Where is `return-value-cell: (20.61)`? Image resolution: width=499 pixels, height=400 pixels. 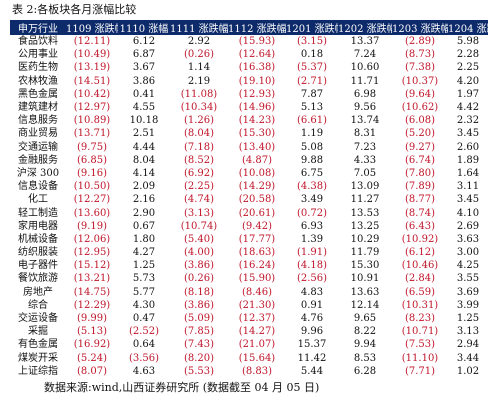
return-value-cell: (20.61) is located at coordinates (257, 213).